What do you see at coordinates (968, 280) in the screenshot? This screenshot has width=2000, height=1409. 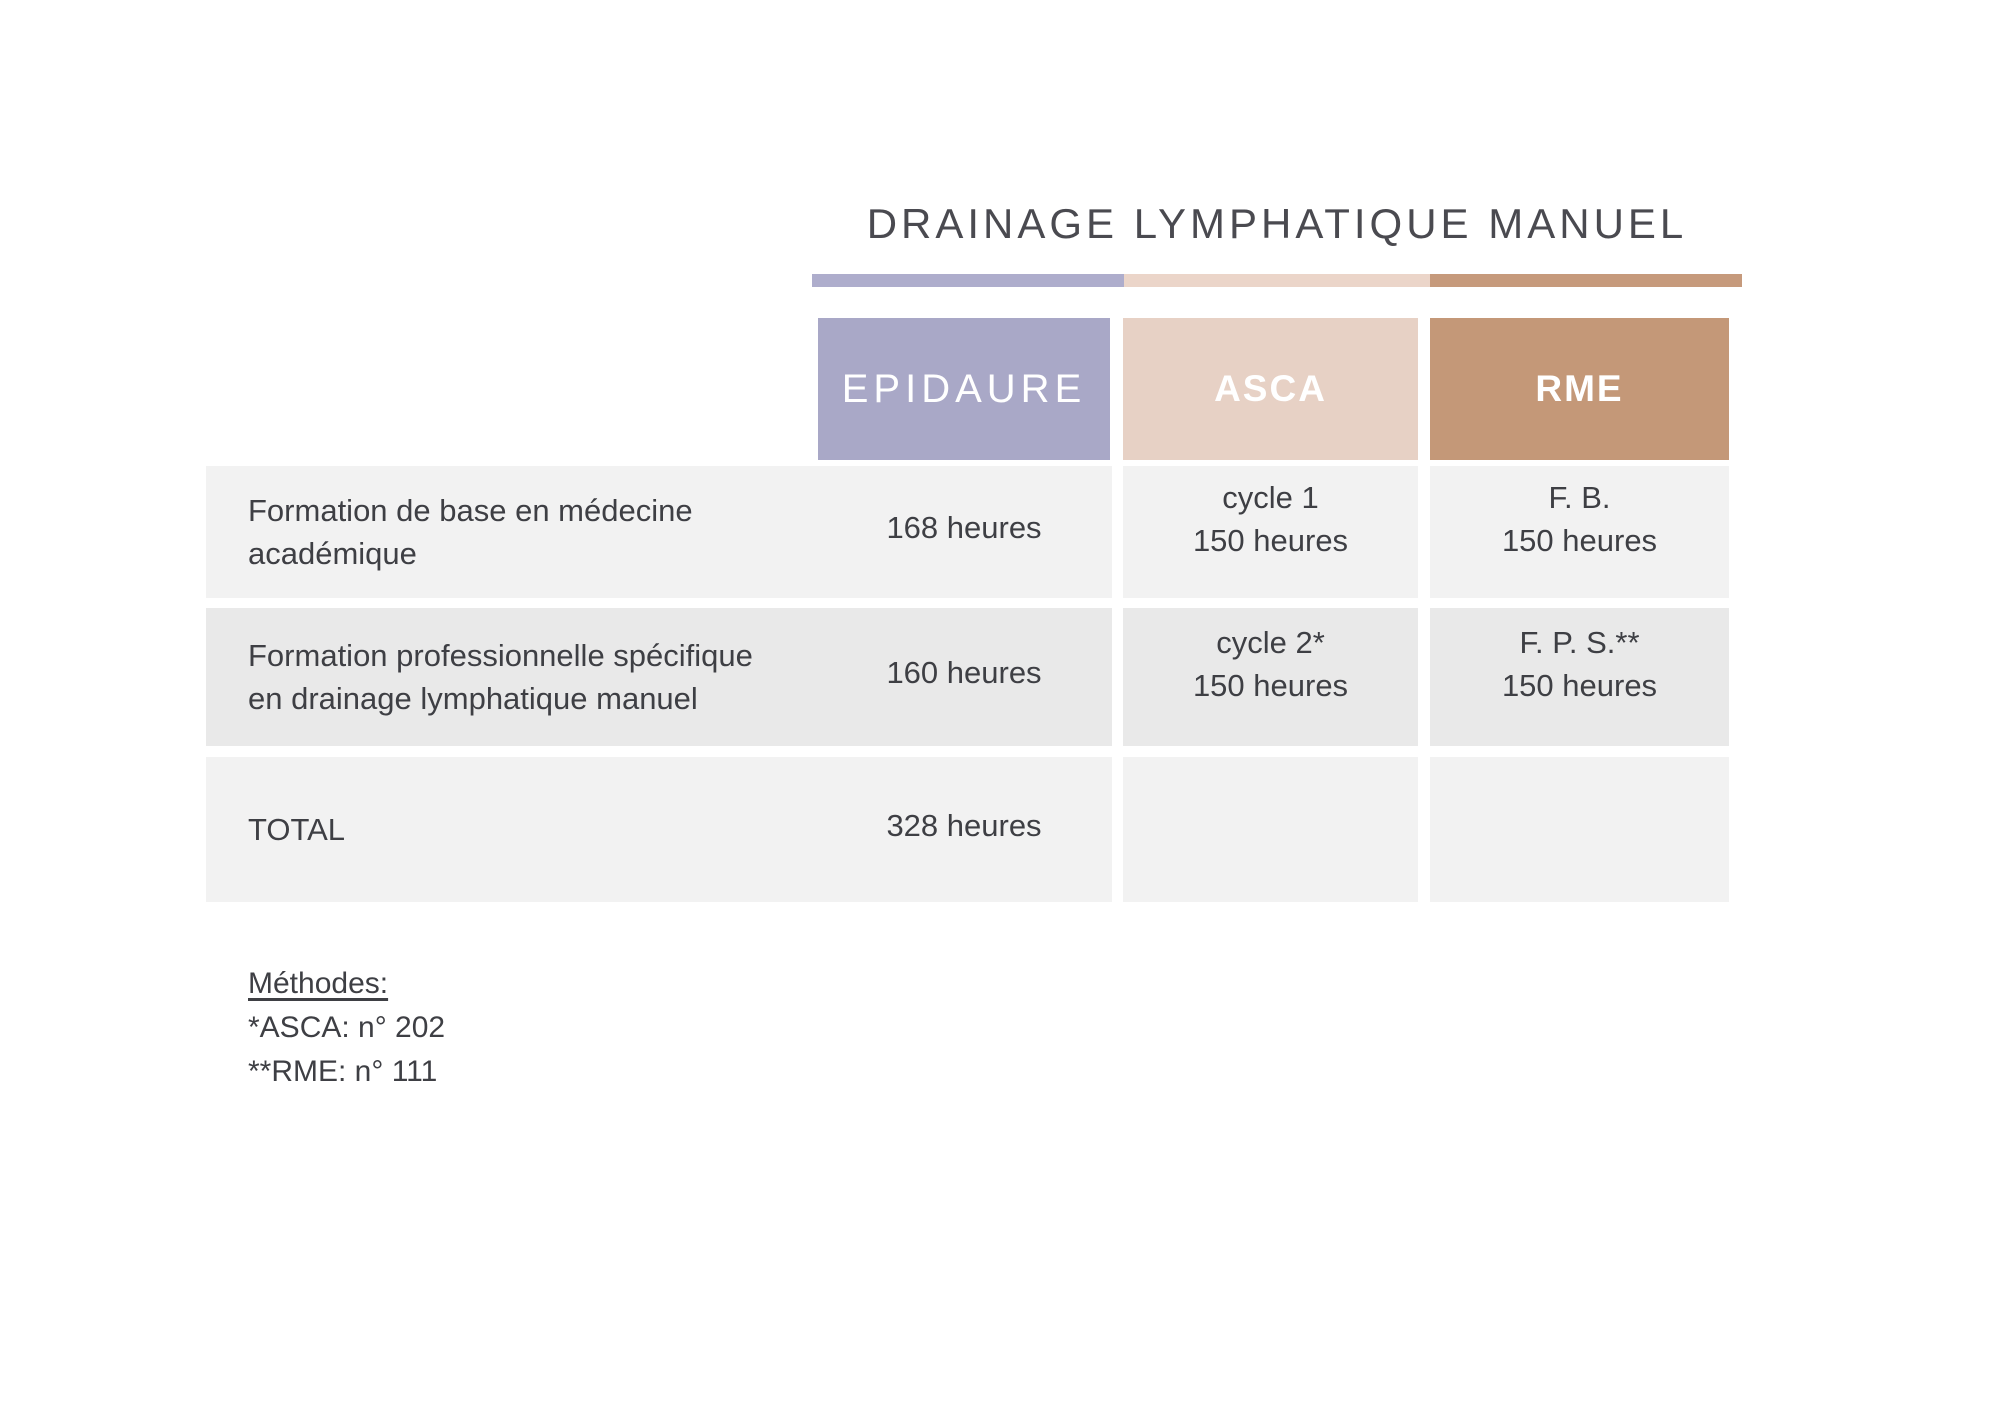 I see `accent-bar-epidaure-segment` at bounding box center [968, 280].